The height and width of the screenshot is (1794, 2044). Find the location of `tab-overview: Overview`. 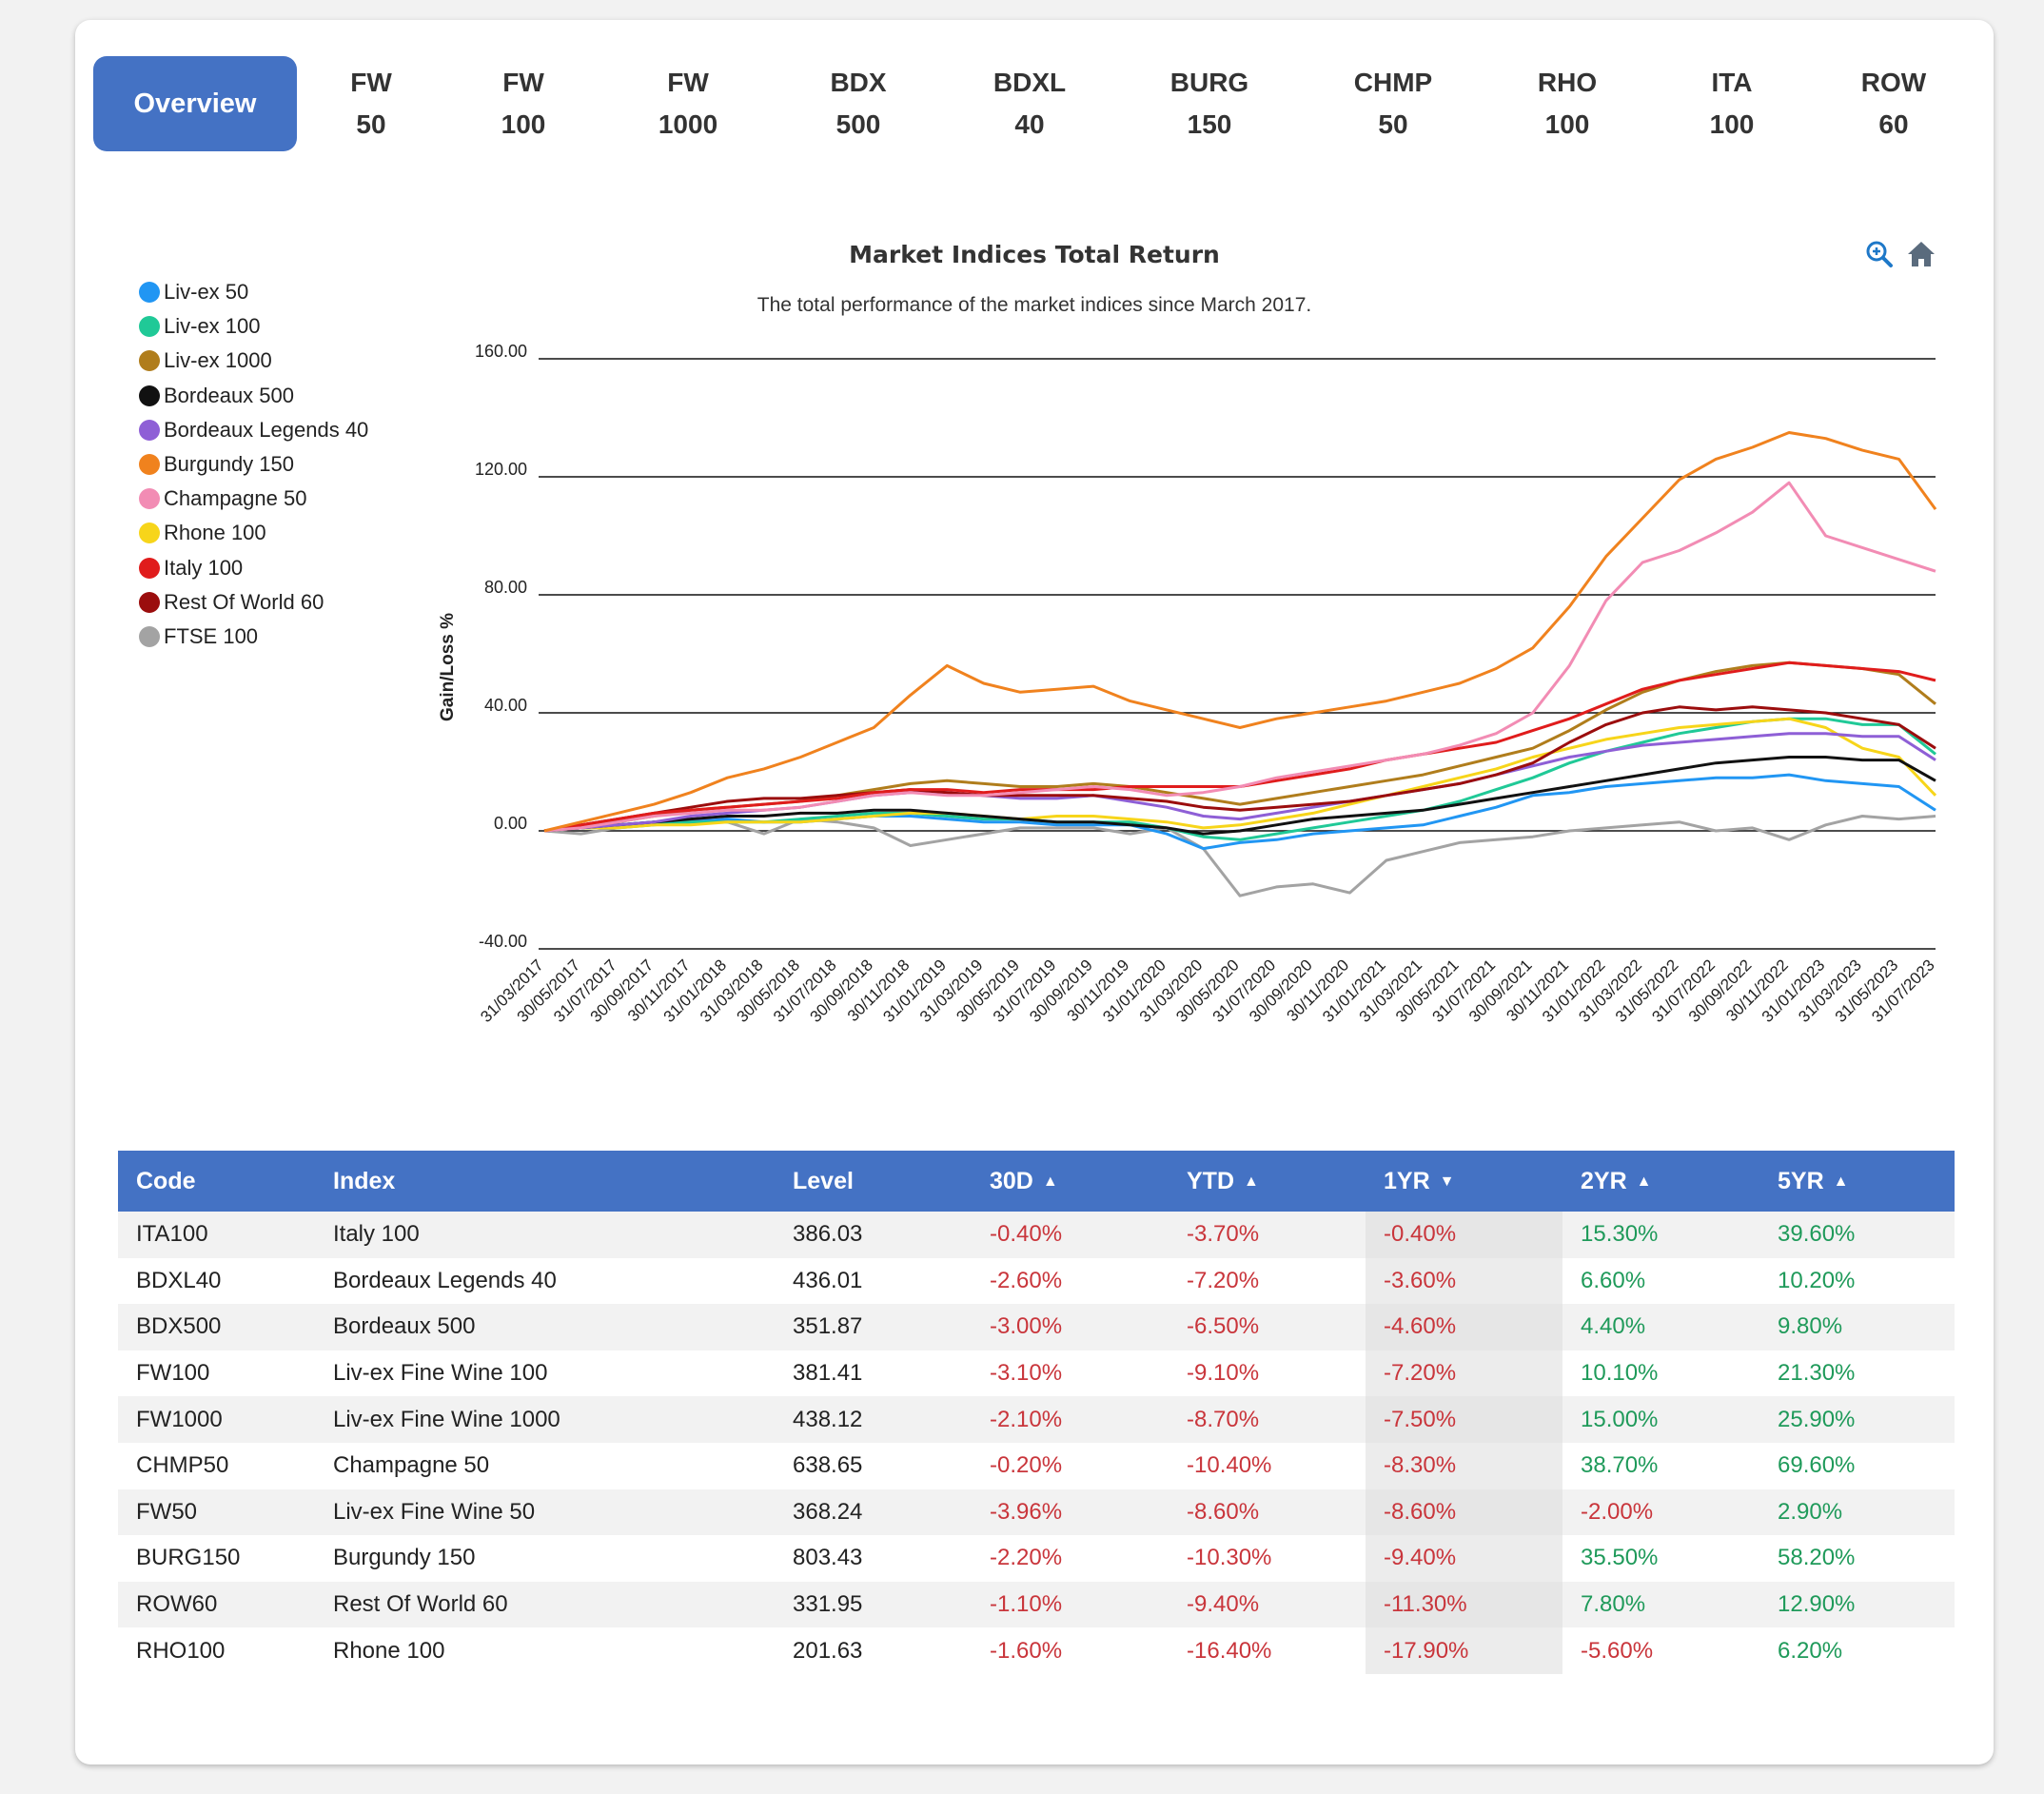

tab-overview: Overview is located at coordinates (195, 103).